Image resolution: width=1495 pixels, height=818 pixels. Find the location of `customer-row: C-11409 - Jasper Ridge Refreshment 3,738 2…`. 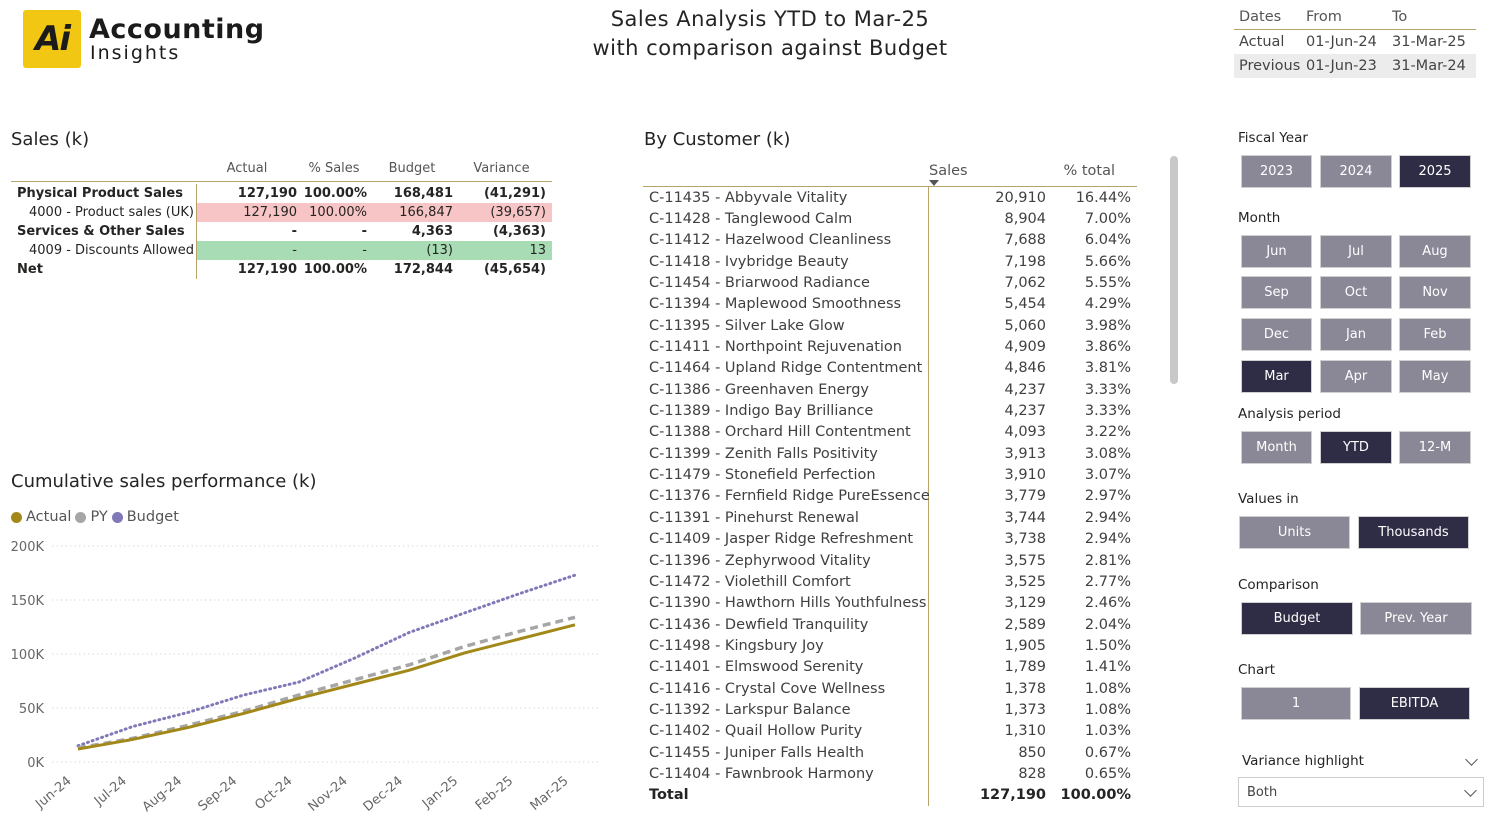

customer-row: C-11409 - Jasper Ridge Refreshment 3,738 2… is located at coordinates (890, 539).